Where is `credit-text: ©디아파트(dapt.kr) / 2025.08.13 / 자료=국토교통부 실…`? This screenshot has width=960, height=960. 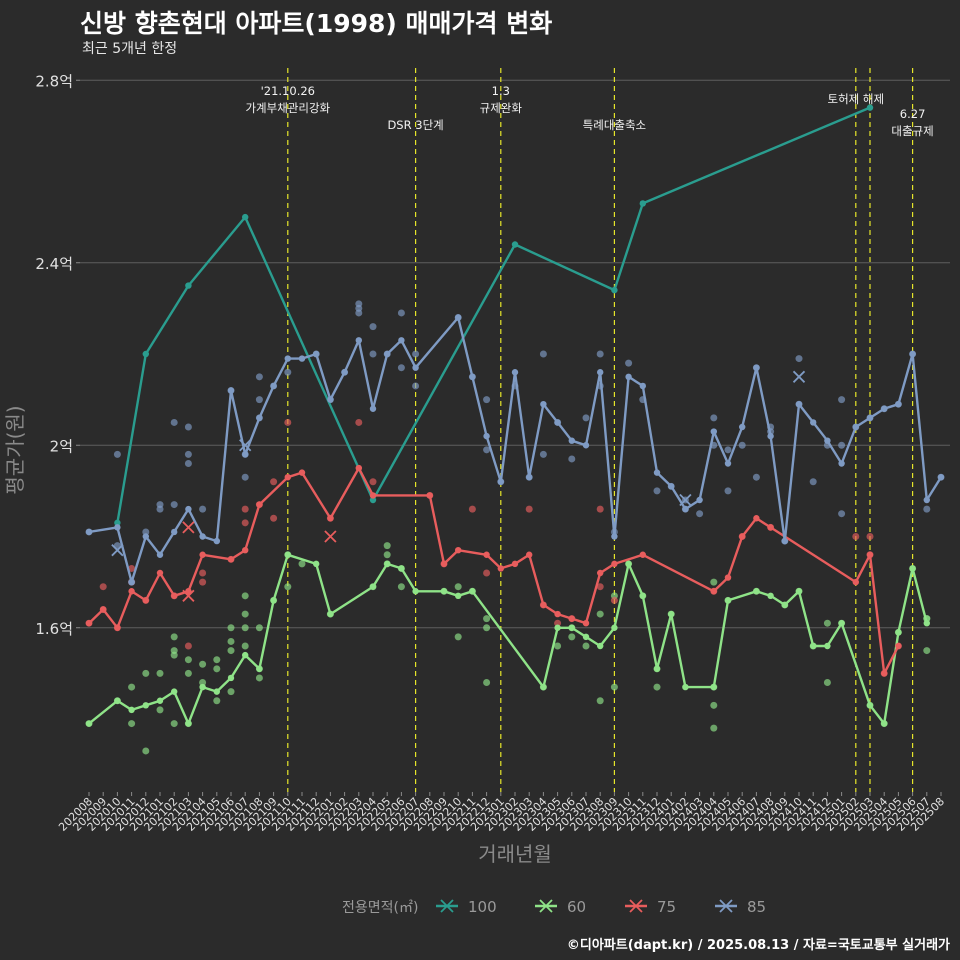 credit-text: ©디아파트(dapt.kr) / 2025.08.13 / 자료=국토교통부 실… is located at coordinates (758, 945).